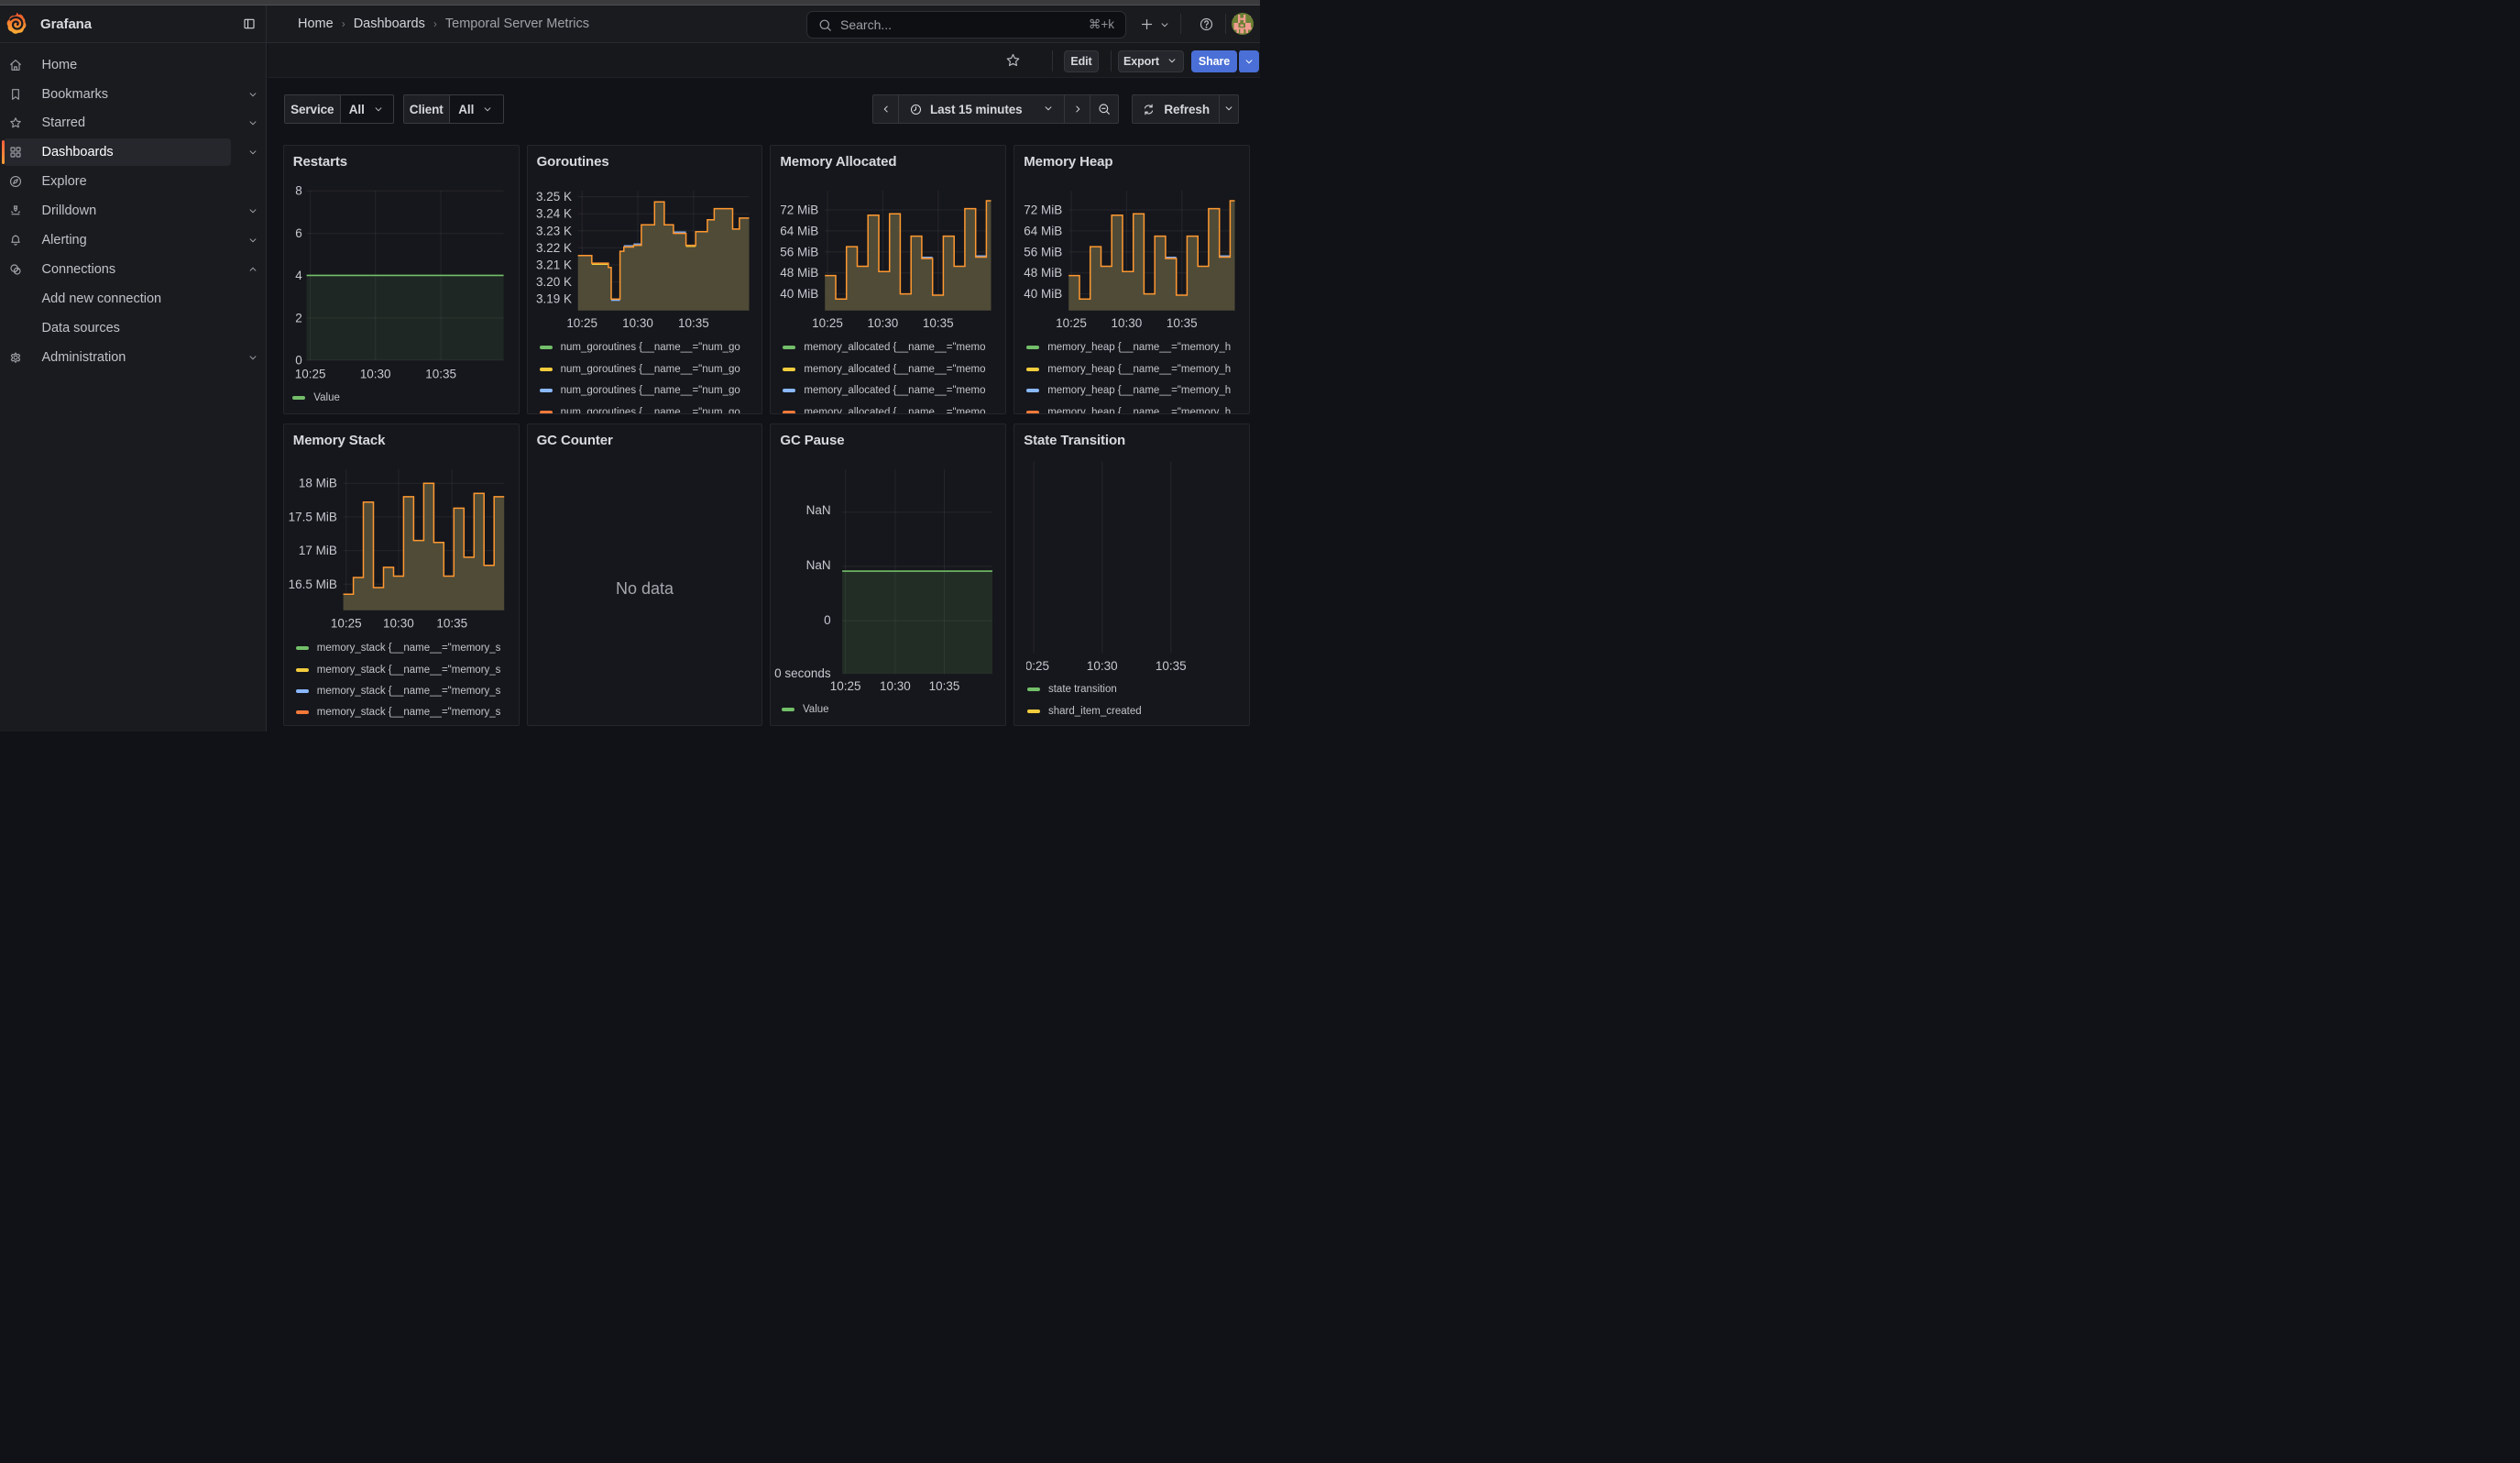 This screenshot has width=2520, height=1463. Describe the element at coordinates (298, 317) in the screenshot. I see `svg-text: 2` at that location.